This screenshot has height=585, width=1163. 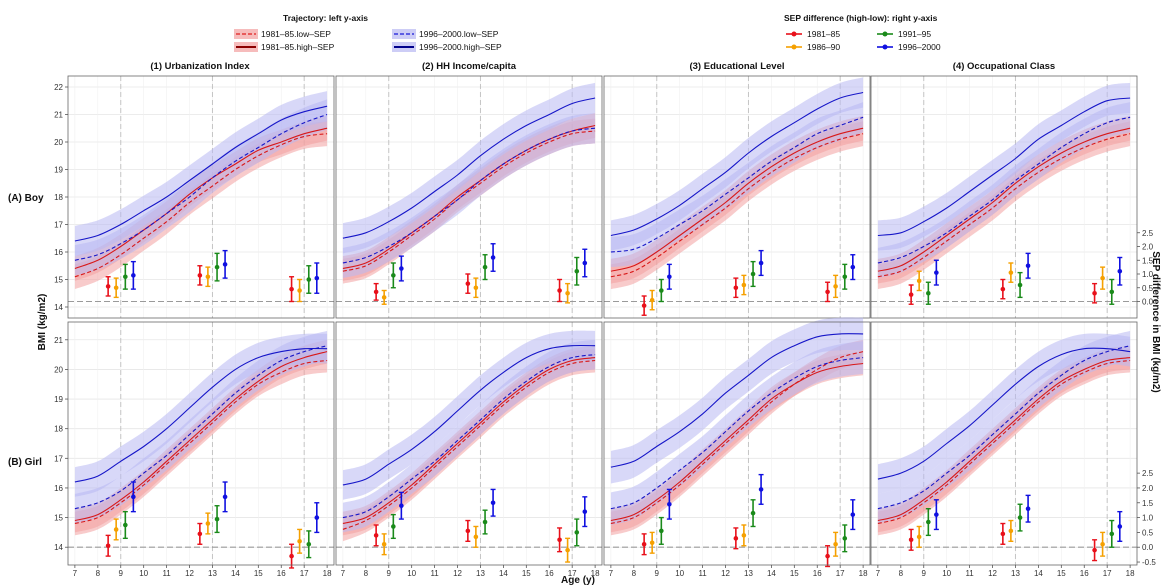 I want to click on y-left-tick-label: 19, so click(x=58, y=399).